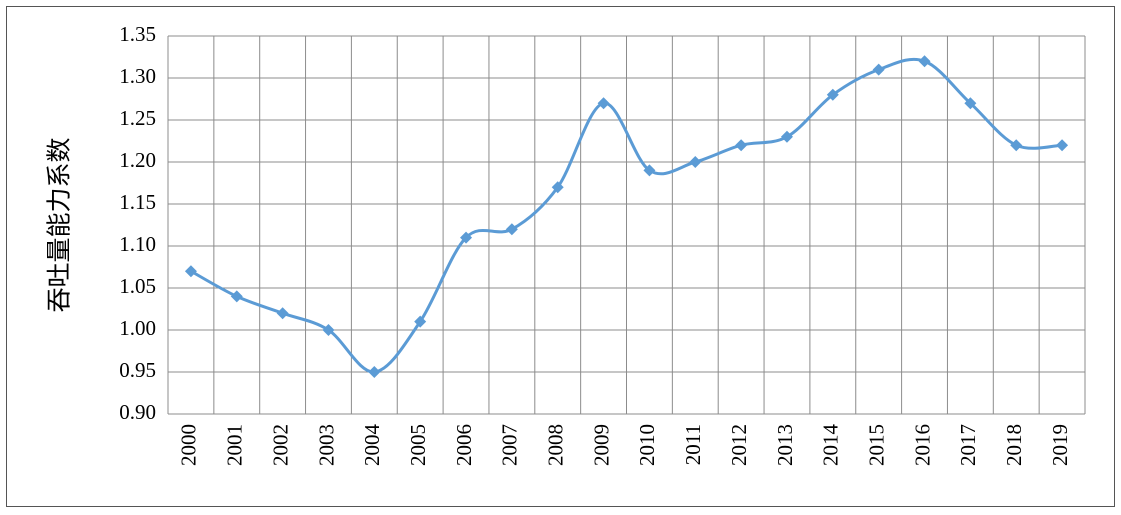 The image size is (1121, 515). I want to click on x-tick-label: 2002, so click(280, 445).